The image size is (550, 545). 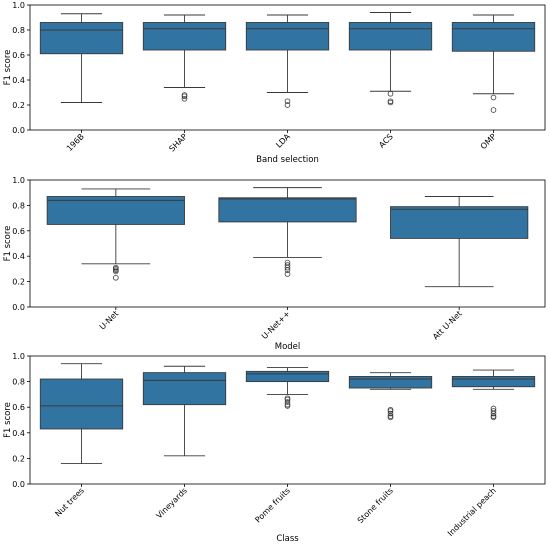 What do you see at coordinates (488, 141) in the screenshot?
I see `x-tick-label: OMP` at bounding box center [488, 141].